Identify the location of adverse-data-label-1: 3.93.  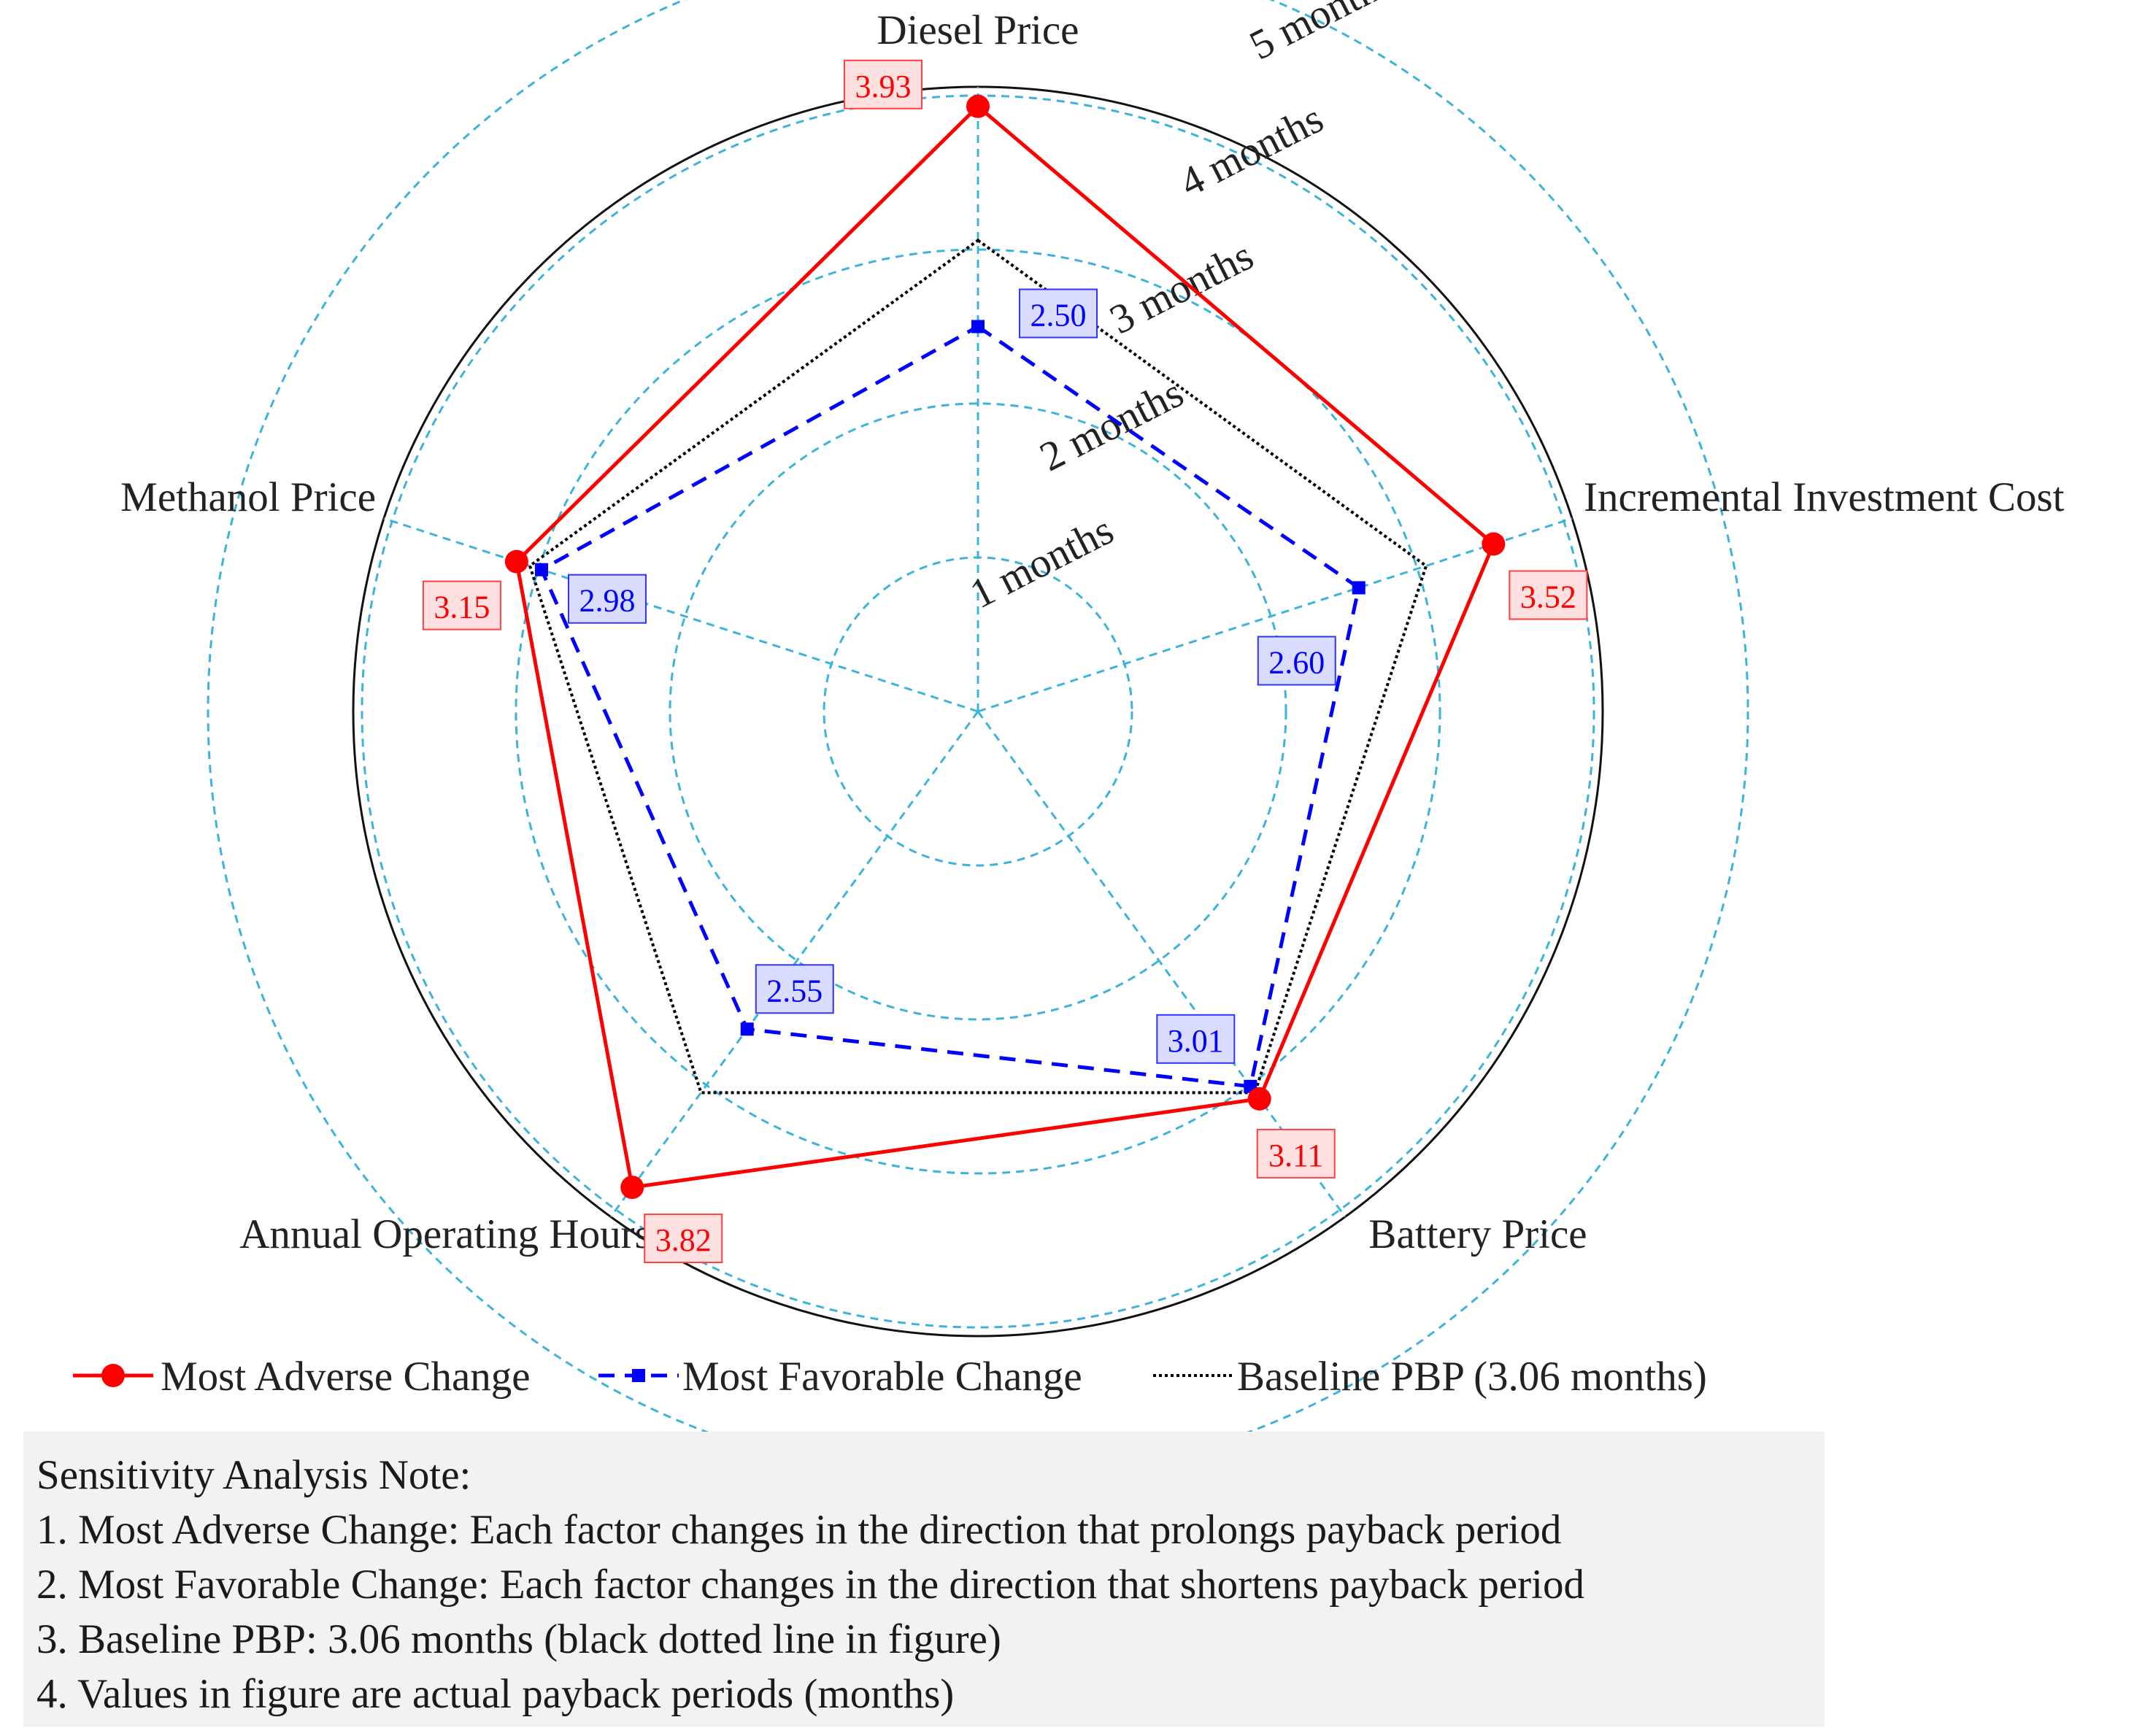
(883, 86).